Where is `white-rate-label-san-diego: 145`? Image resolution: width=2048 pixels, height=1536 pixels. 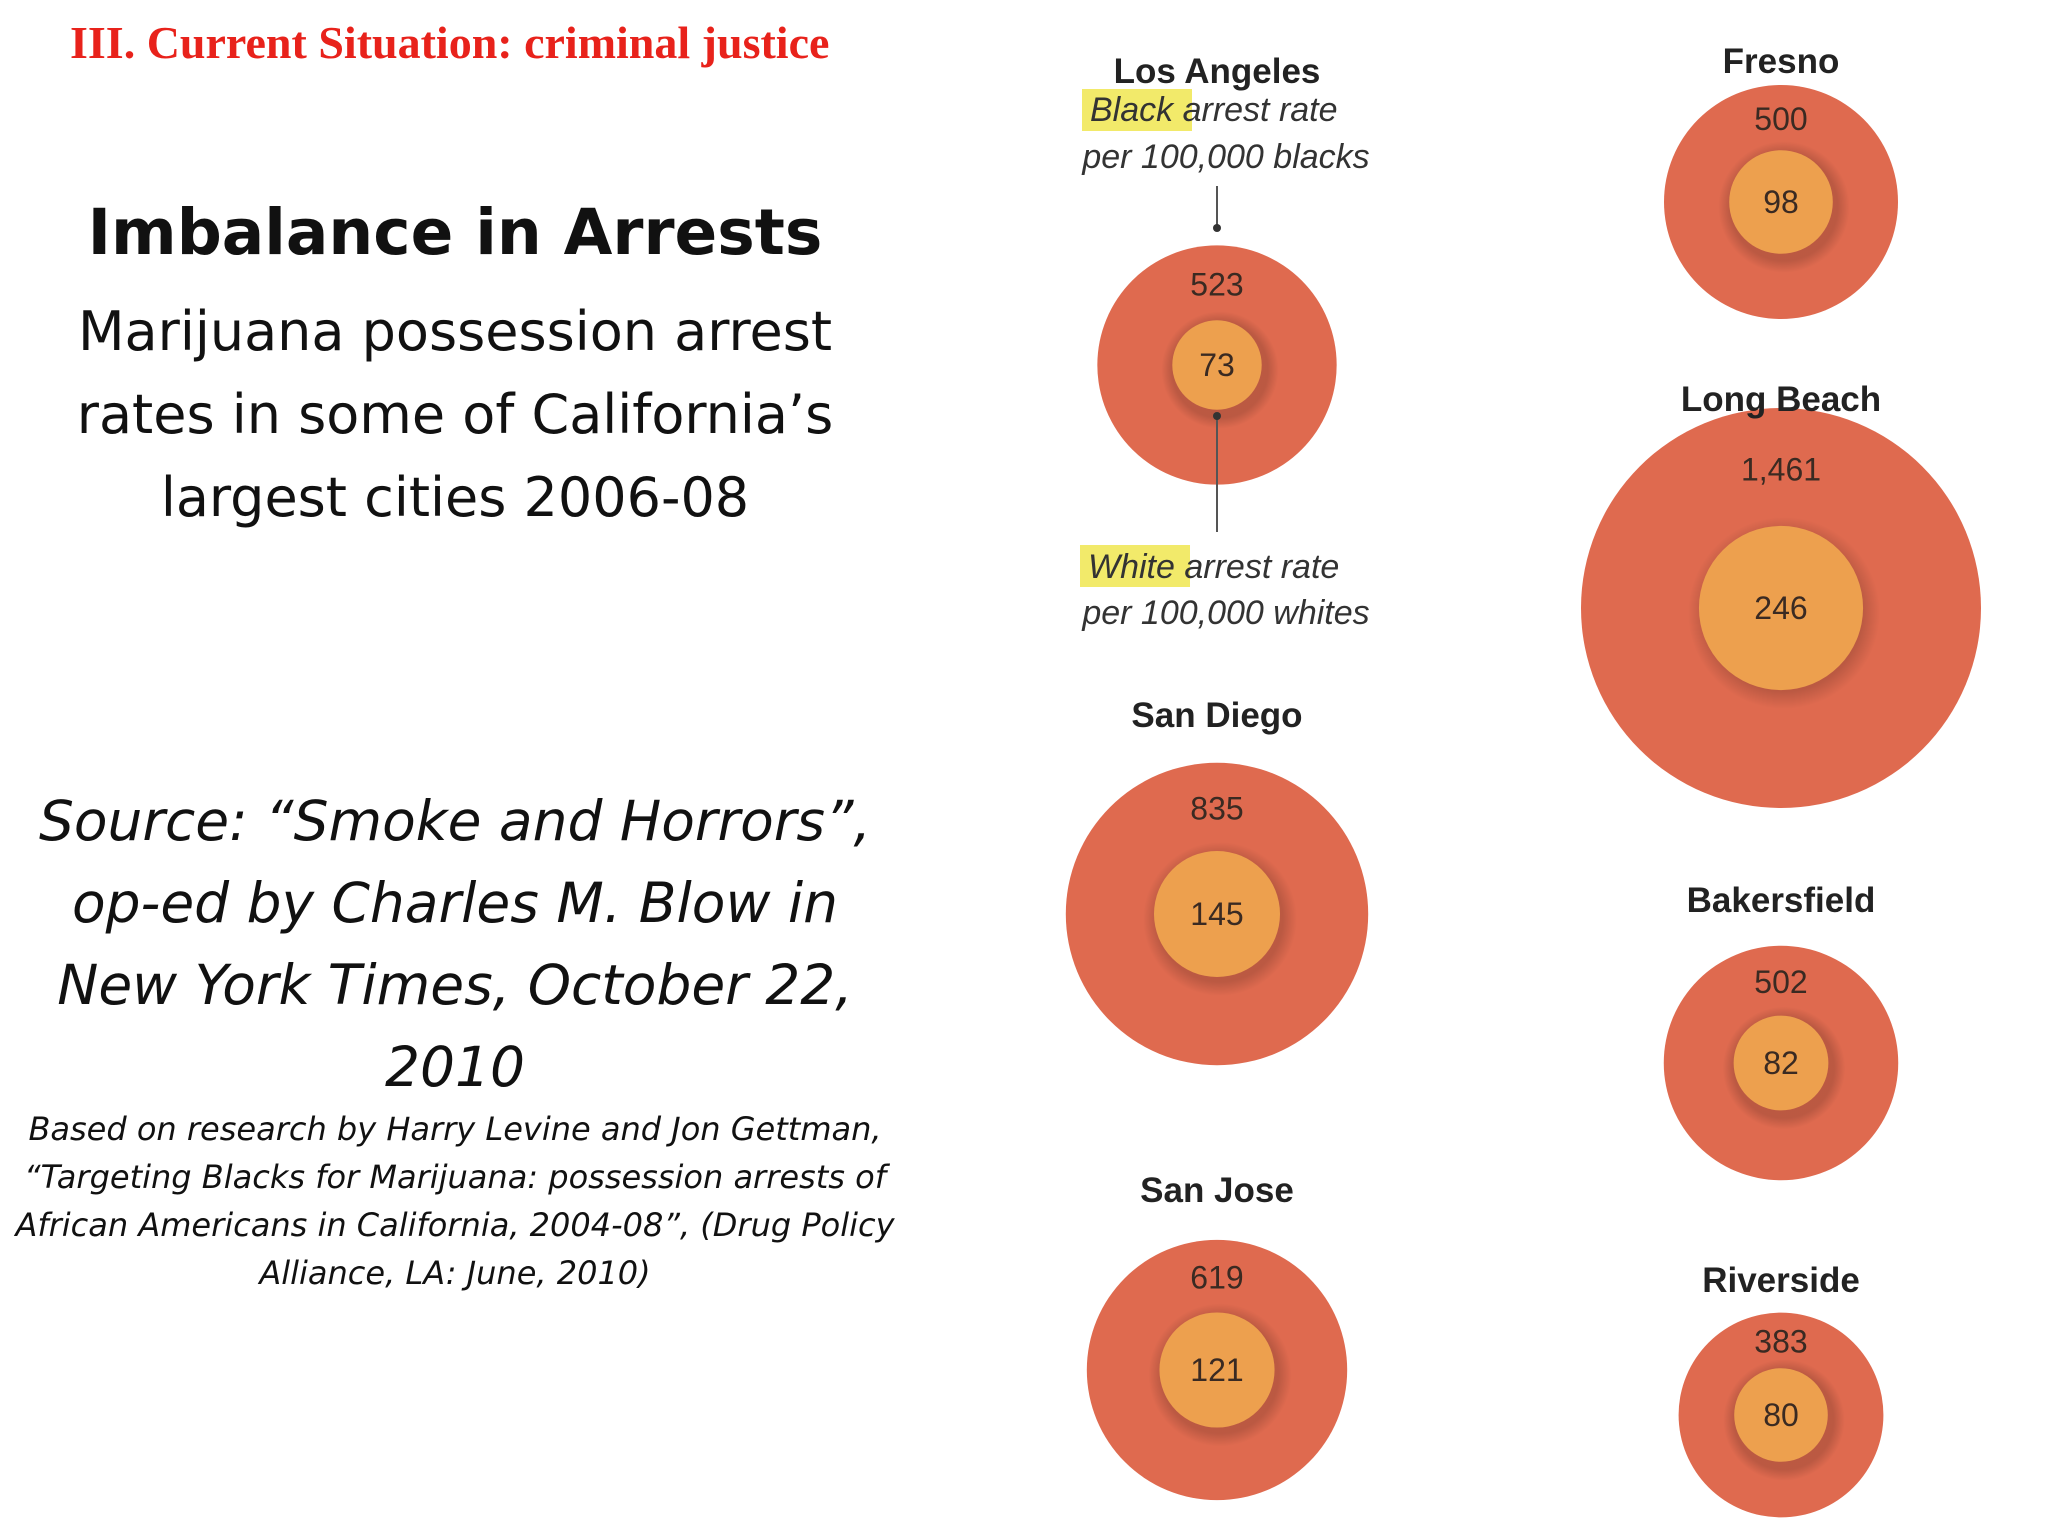 white-rate-label-san-diego: 145 is located at coordinates (1216, 914).